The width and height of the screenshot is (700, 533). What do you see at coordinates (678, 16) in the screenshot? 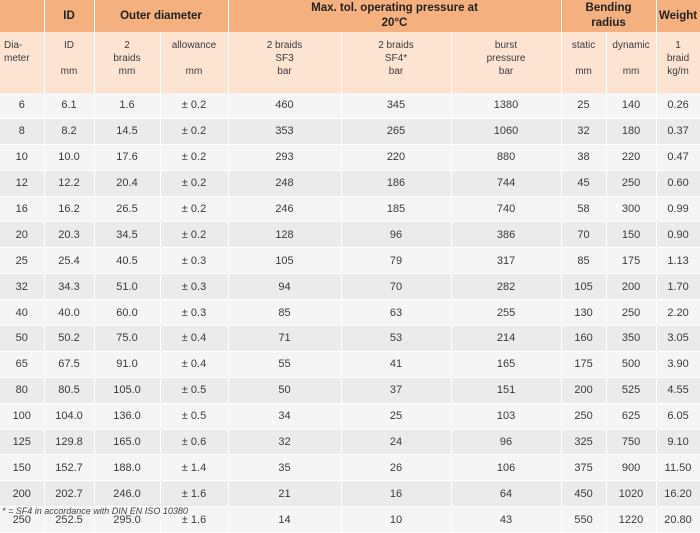
I see `header-group-weight: Weight` at bounding box center [678, 16].